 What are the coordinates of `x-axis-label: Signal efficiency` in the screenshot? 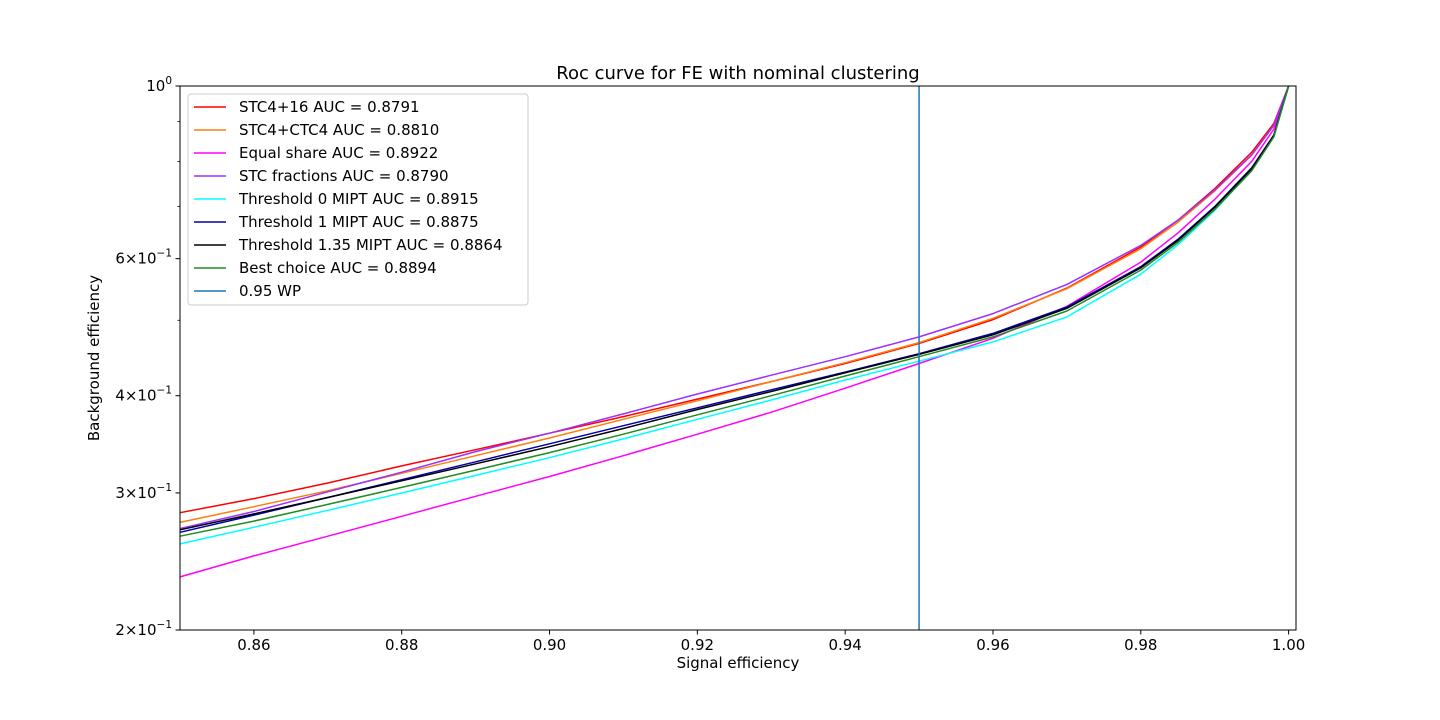 It's located at (738, 663).